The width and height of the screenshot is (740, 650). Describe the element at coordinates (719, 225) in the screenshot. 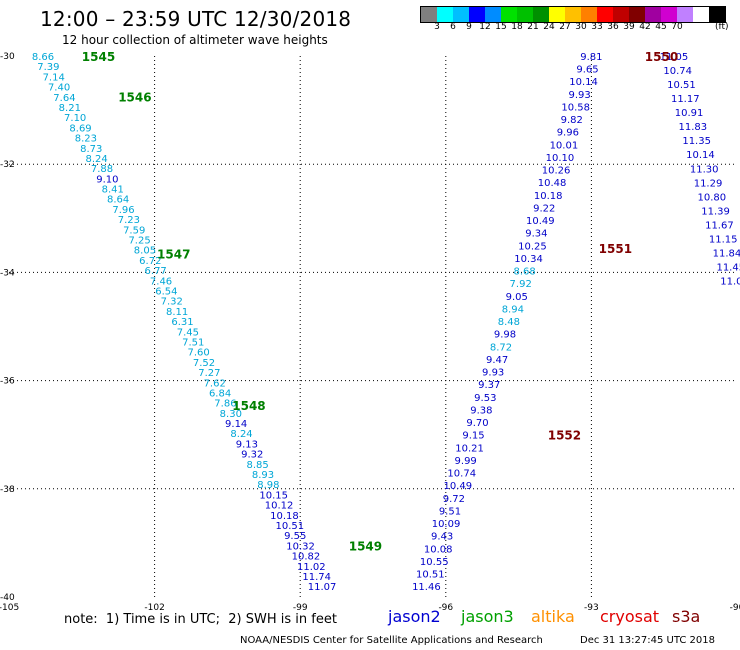

I see `wave-height-value: 11.67` at that location.